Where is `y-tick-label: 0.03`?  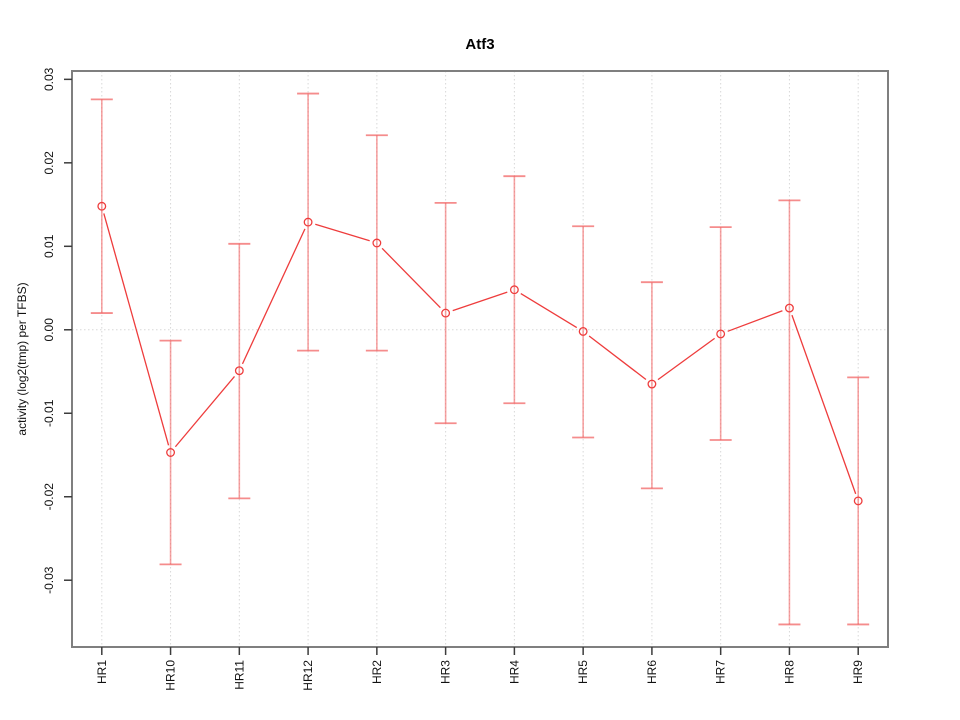 y-tick-label: 0.03 is located at coordinates (49, 79).